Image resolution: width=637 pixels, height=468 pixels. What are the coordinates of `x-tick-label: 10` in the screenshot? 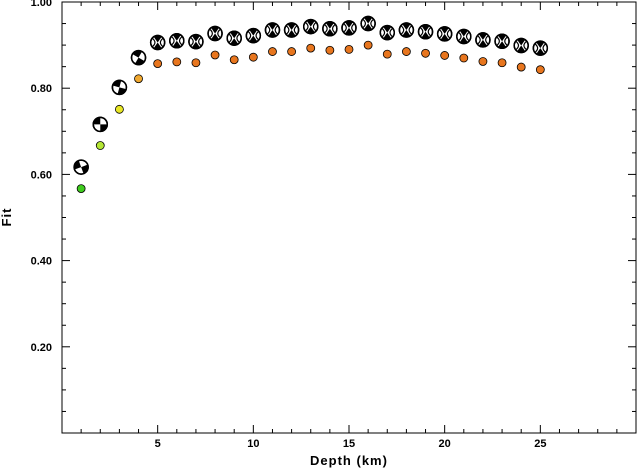 It's located at (253, 444).